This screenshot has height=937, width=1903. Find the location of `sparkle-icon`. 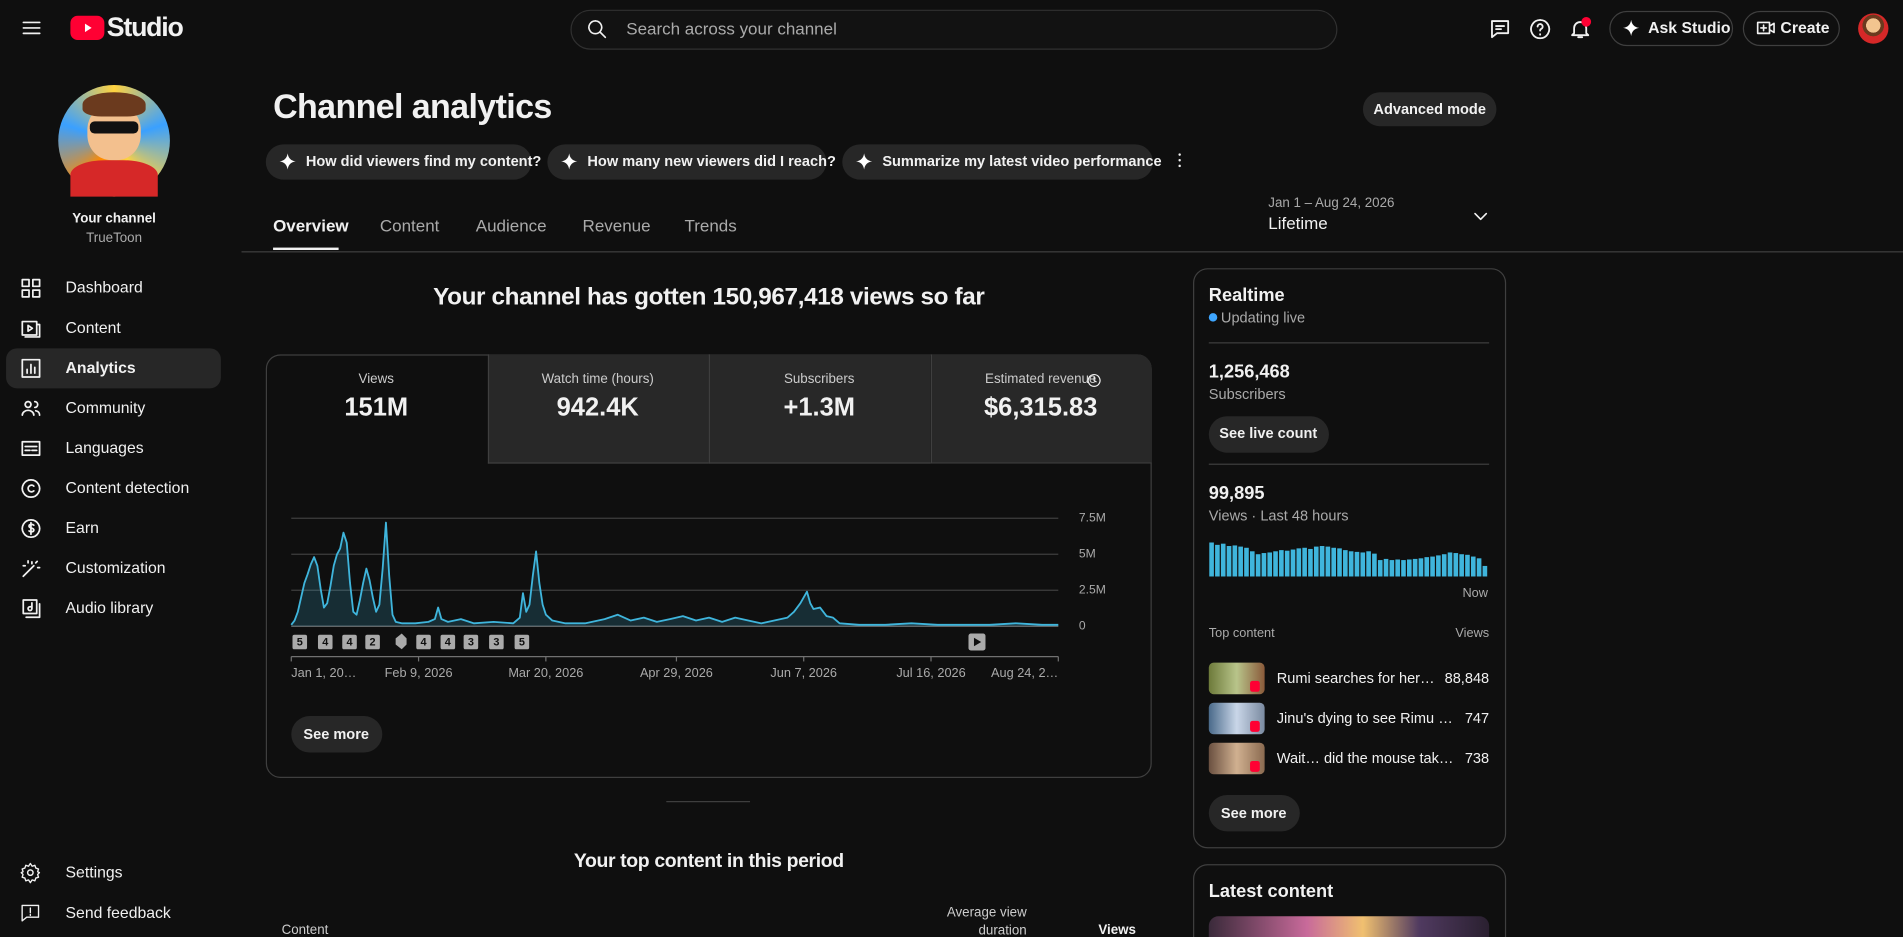

sparkle-icon is located at coordinates (1631, 28).